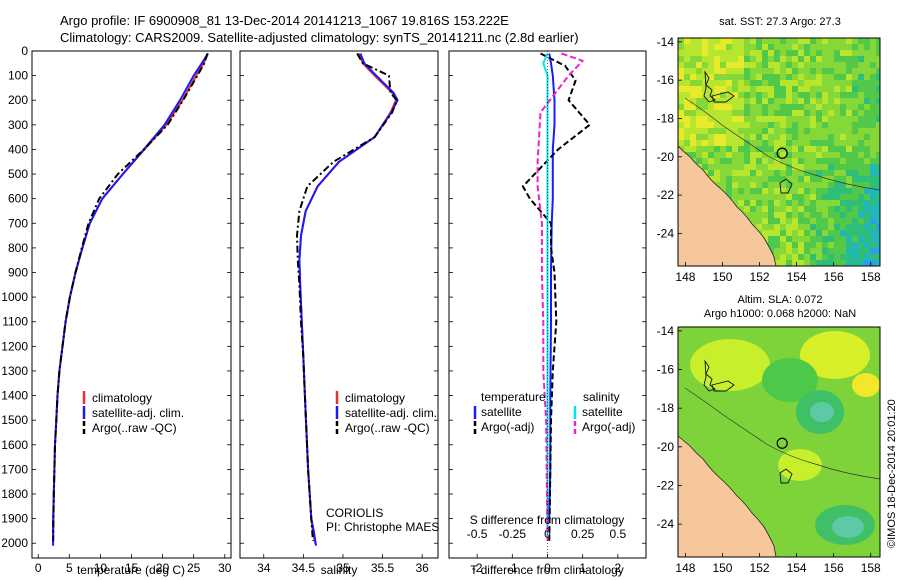  Describe the element at coordinates (343, 564) in the screenshot. I see `salinity-x-axis: 34 34.5 35 35.5 36` at that location.